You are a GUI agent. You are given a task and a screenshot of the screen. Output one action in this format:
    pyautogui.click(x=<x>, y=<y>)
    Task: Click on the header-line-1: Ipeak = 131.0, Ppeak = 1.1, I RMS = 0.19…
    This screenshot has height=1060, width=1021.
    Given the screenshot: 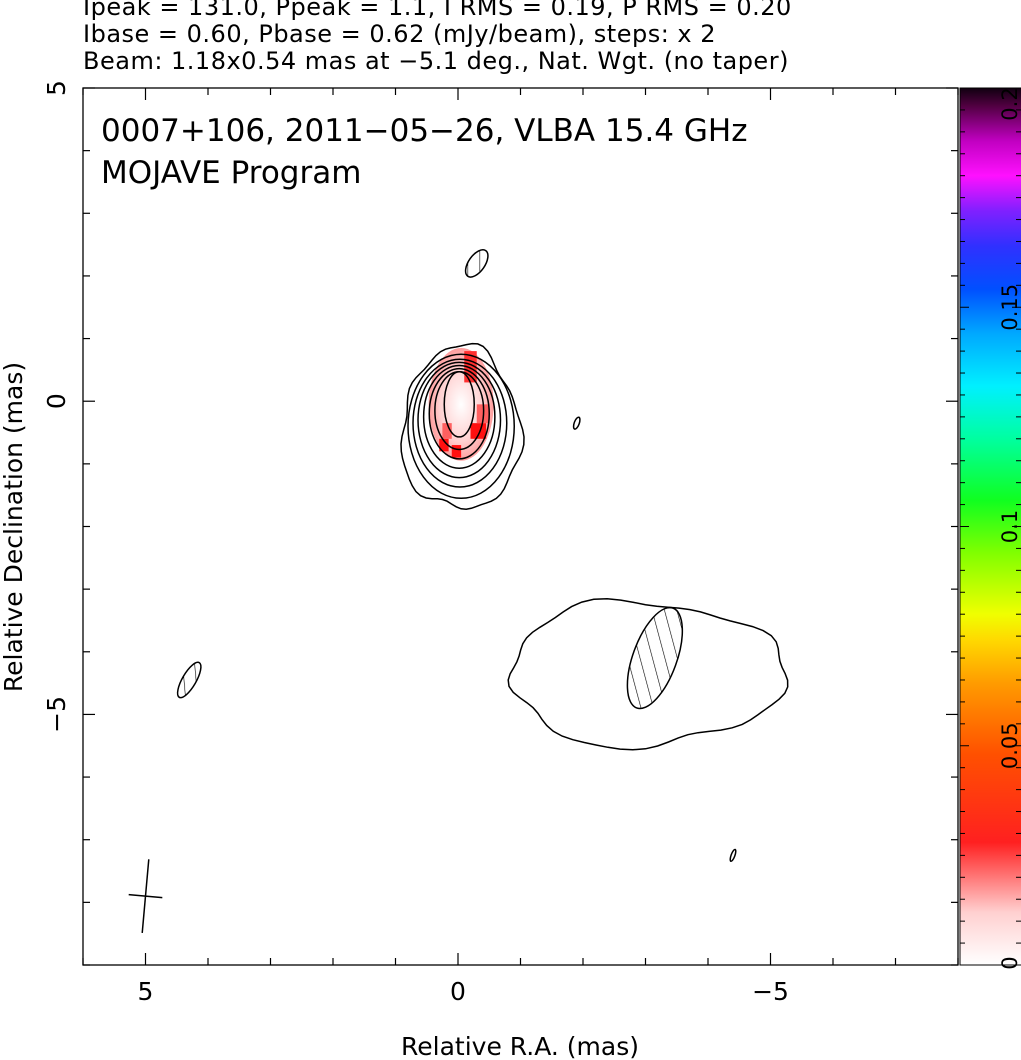 What is the action you would take?
    pyautogui.click(x=437, y=10)
    